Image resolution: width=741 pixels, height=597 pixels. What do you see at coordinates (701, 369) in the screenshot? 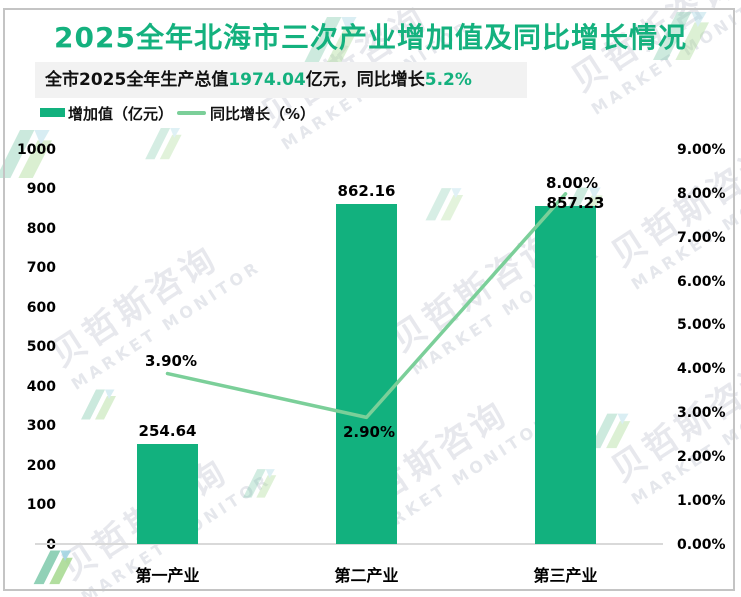
I see `right-axis-tick-label: 4.00%` at bounding box center [701, 369].